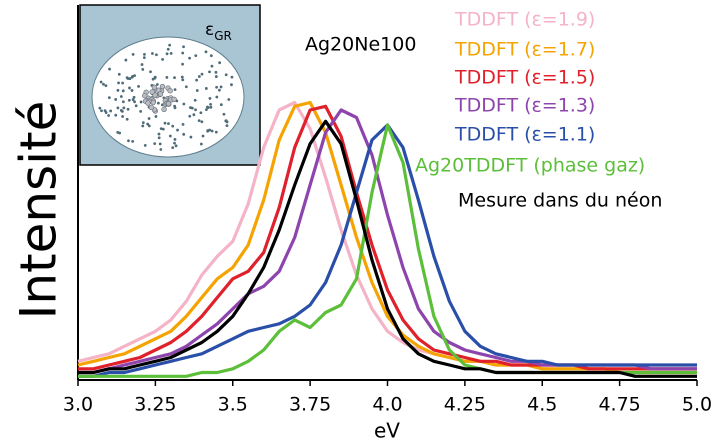 The height and width of the screenshot is (447, 719). I want to click on x-axis-label: eV, so click(387, 431).